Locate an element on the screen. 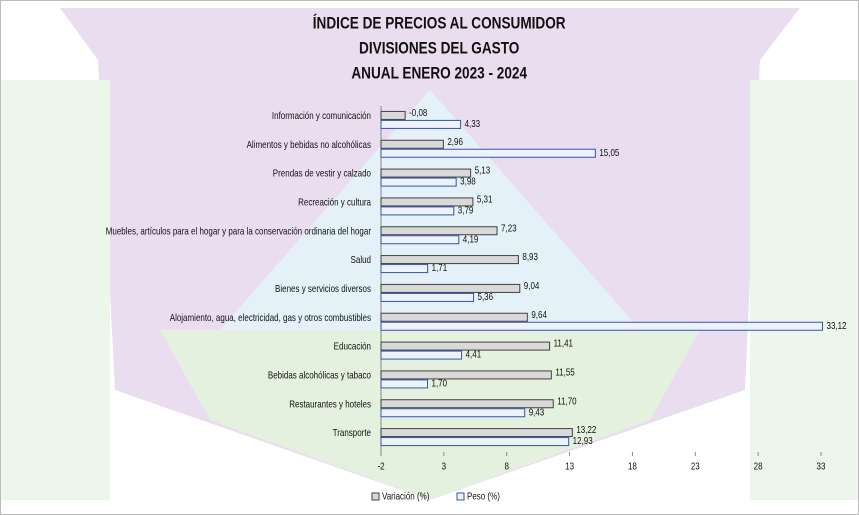 The height and width of the screenshot is (515, 859). category-label: Educación is located at coordinates (352, 346).